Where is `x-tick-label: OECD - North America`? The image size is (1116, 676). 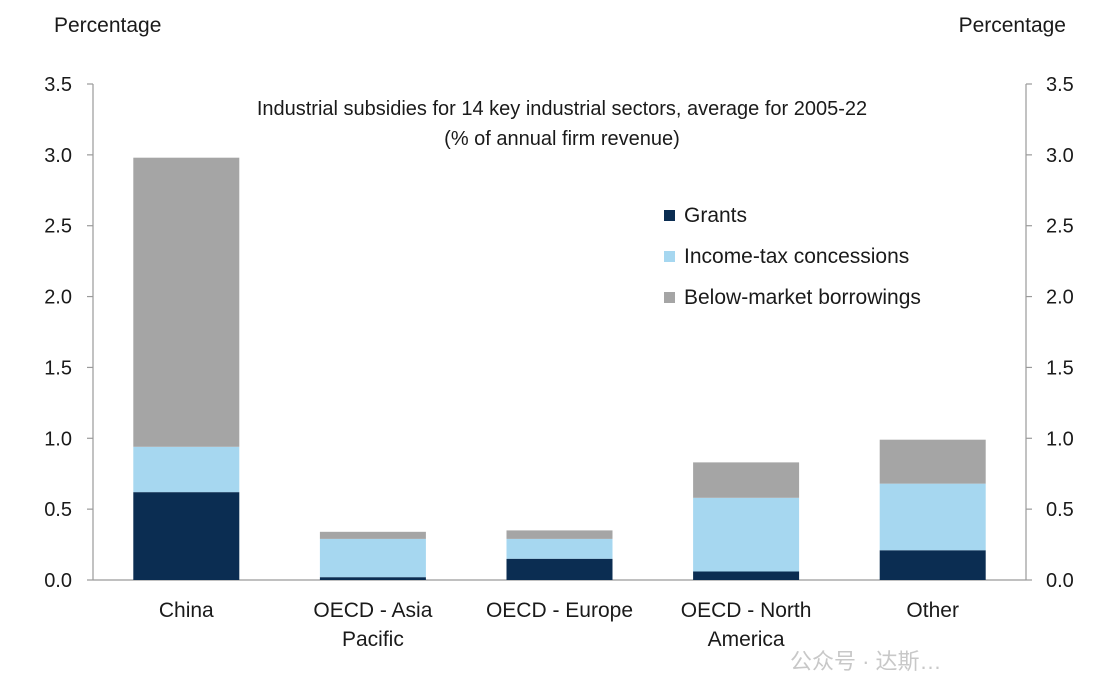 x-tick-label: OECD - North America is located at coordinates (746, 625).